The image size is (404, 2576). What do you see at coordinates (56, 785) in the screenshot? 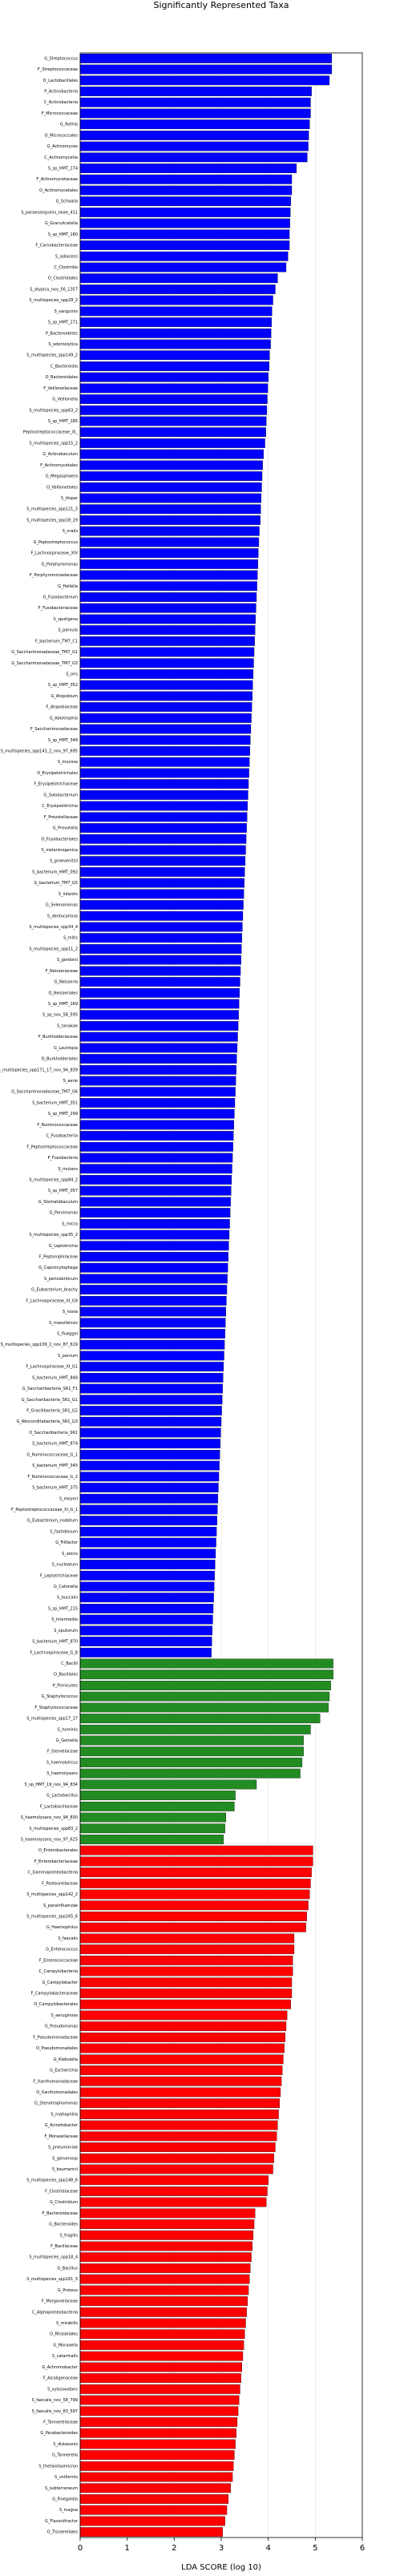
I see `y-tick-label: F_Erysipelotrichaceae` at bounding box center [56, 785].